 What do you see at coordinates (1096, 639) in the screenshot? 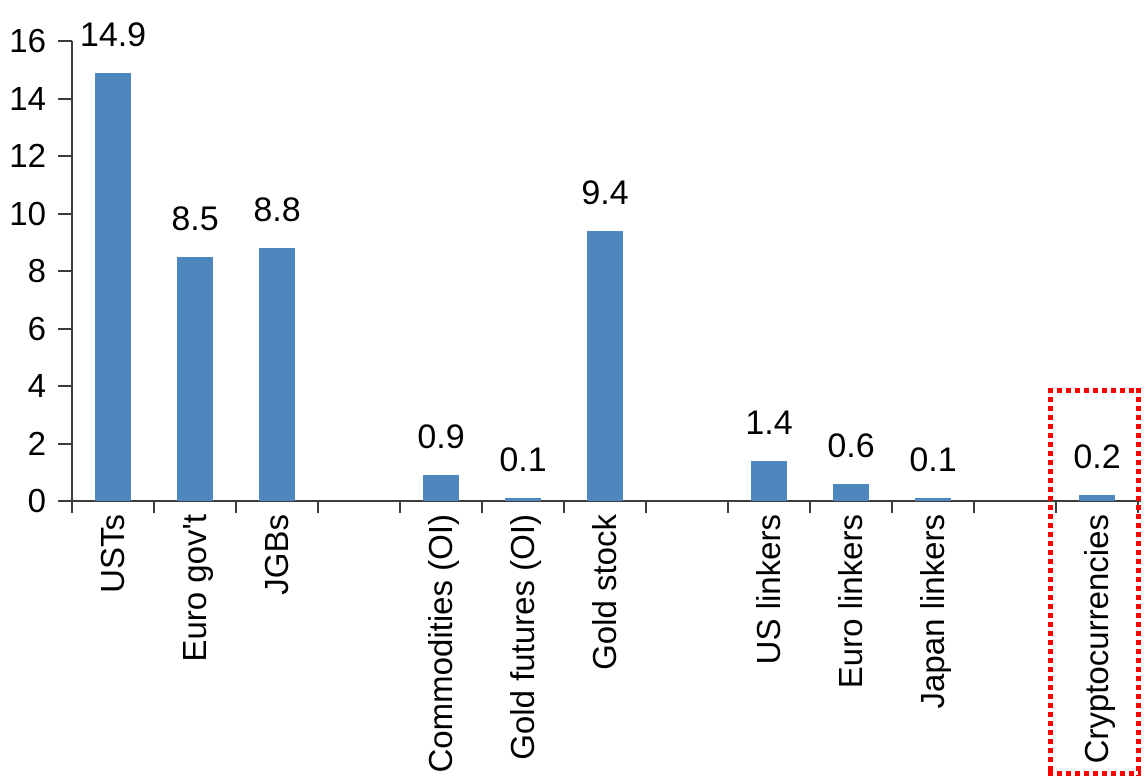
I see `category-label: Cryptocurrencies` at bounding box center [1096, 639].